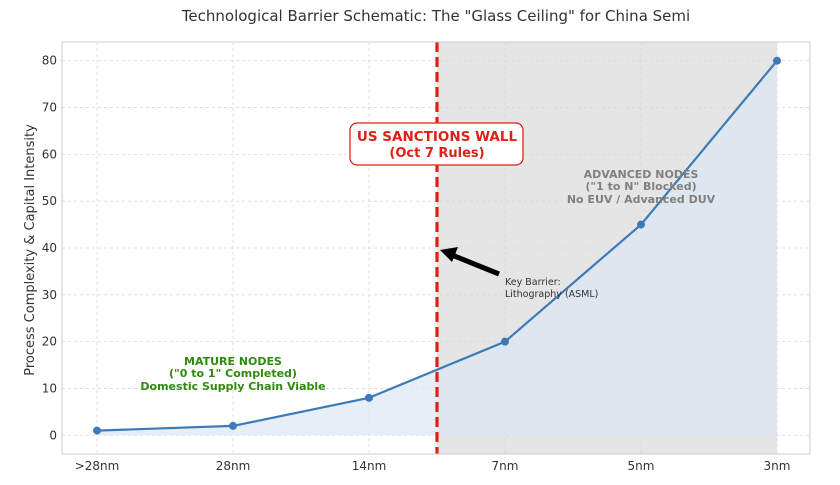  Describe the element at coordinates (641, 199) in the screenshot. I see `advanced-nodes-note: No EUV / Advanced DUV` at that location.